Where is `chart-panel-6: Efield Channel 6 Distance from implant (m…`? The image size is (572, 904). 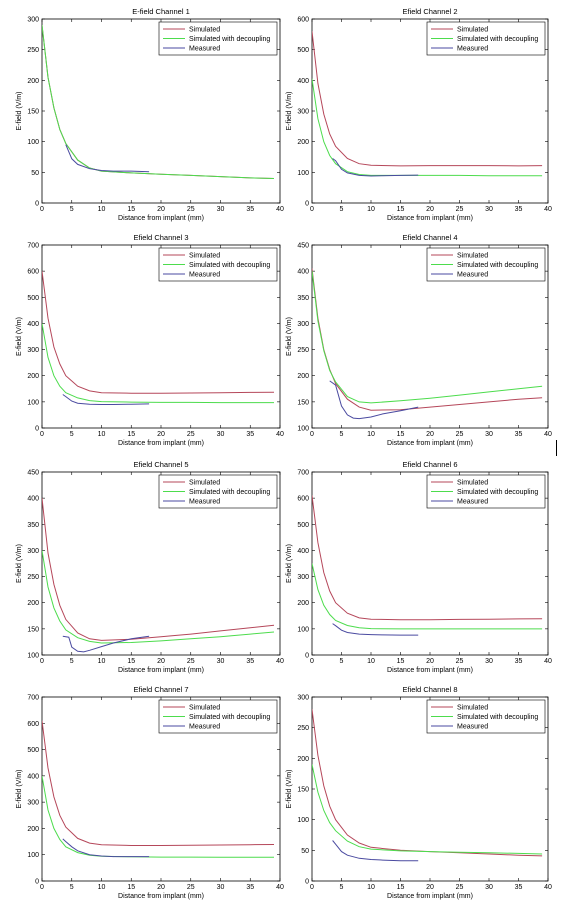 chart-panel-6: Efield Channel 6 Distance from implant (m… is located at coordinates (419, 567).